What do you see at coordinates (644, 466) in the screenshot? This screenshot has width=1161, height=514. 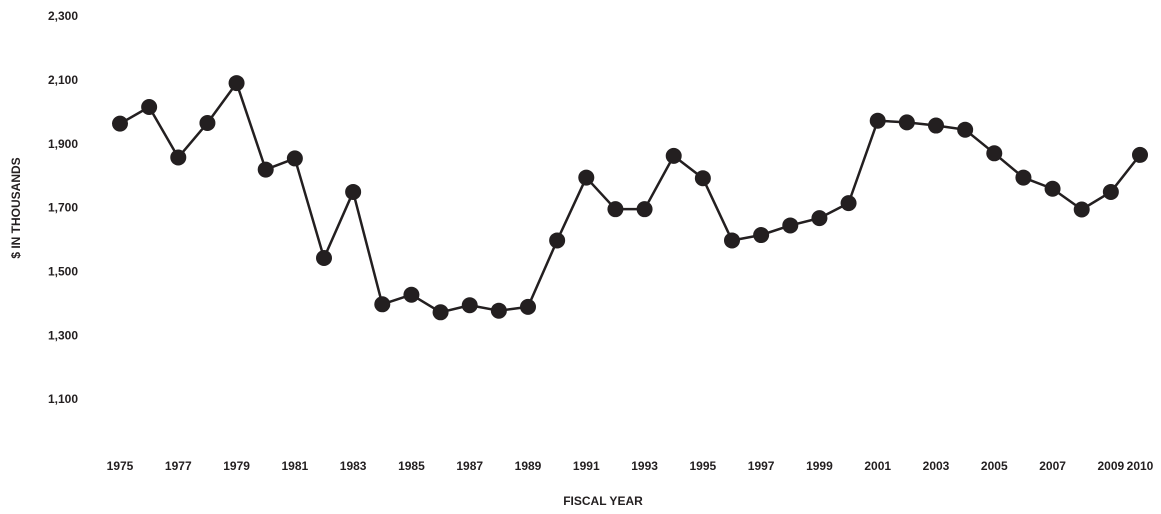 I see `x-tick-label: 1993` at bounding box center [644, 466].